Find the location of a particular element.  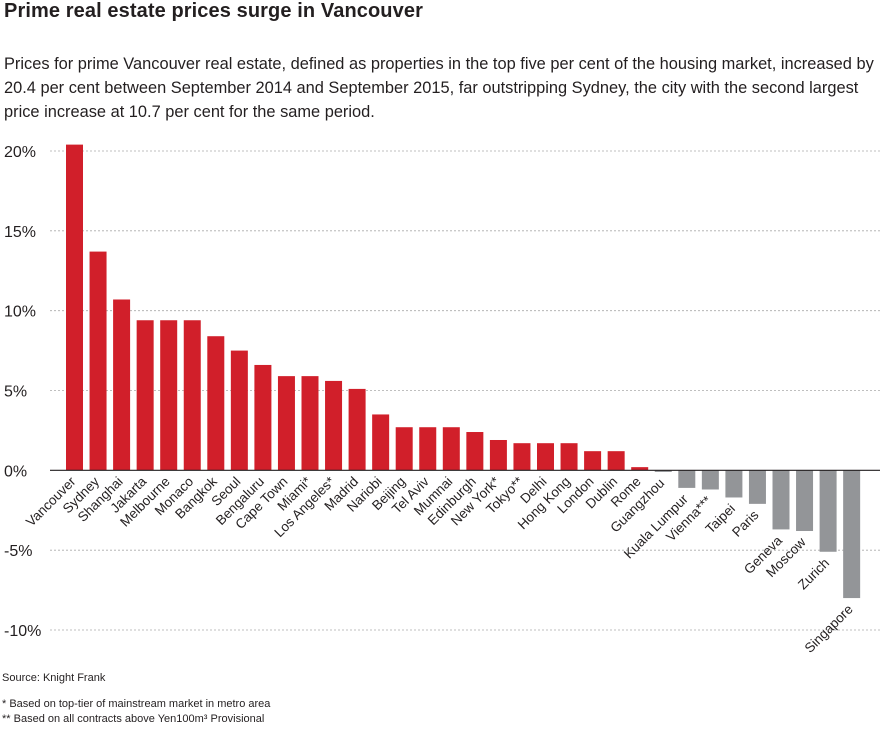

y-tick-label: 10% is located at coordinates (20, 312).